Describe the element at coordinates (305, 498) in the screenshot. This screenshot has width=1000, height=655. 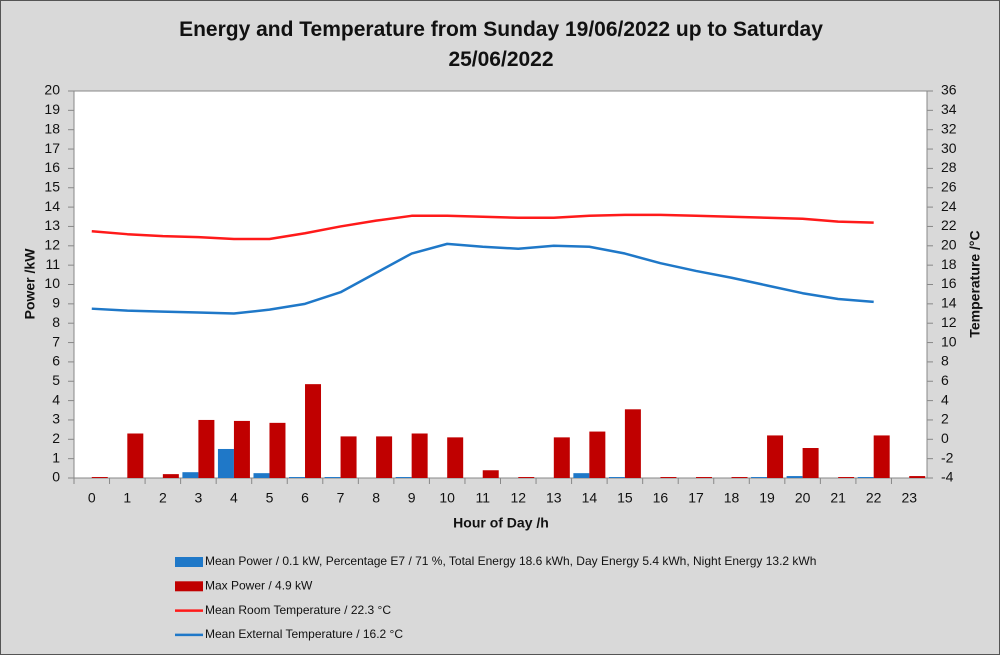
I see `x-tick-label: 6` at that location.